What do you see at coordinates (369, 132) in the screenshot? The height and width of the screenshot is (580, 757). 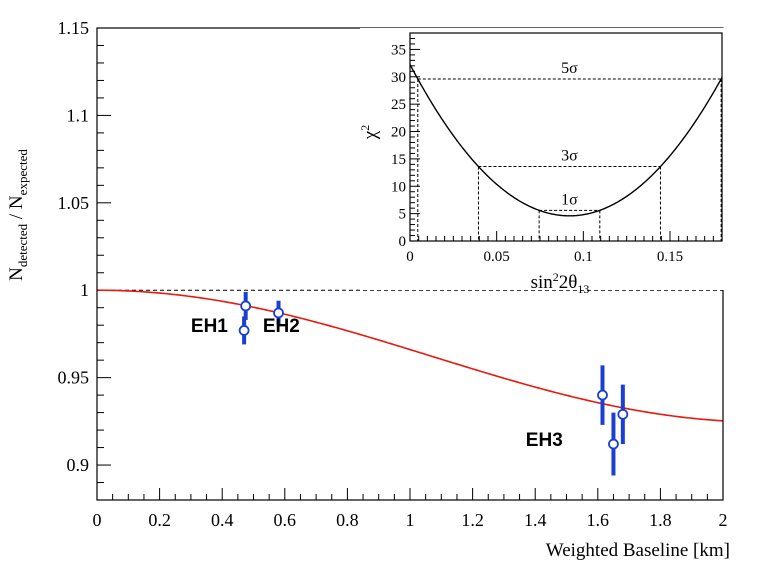 I see `inset-y-axis-title: χ2` at bounding box center [369, 132].